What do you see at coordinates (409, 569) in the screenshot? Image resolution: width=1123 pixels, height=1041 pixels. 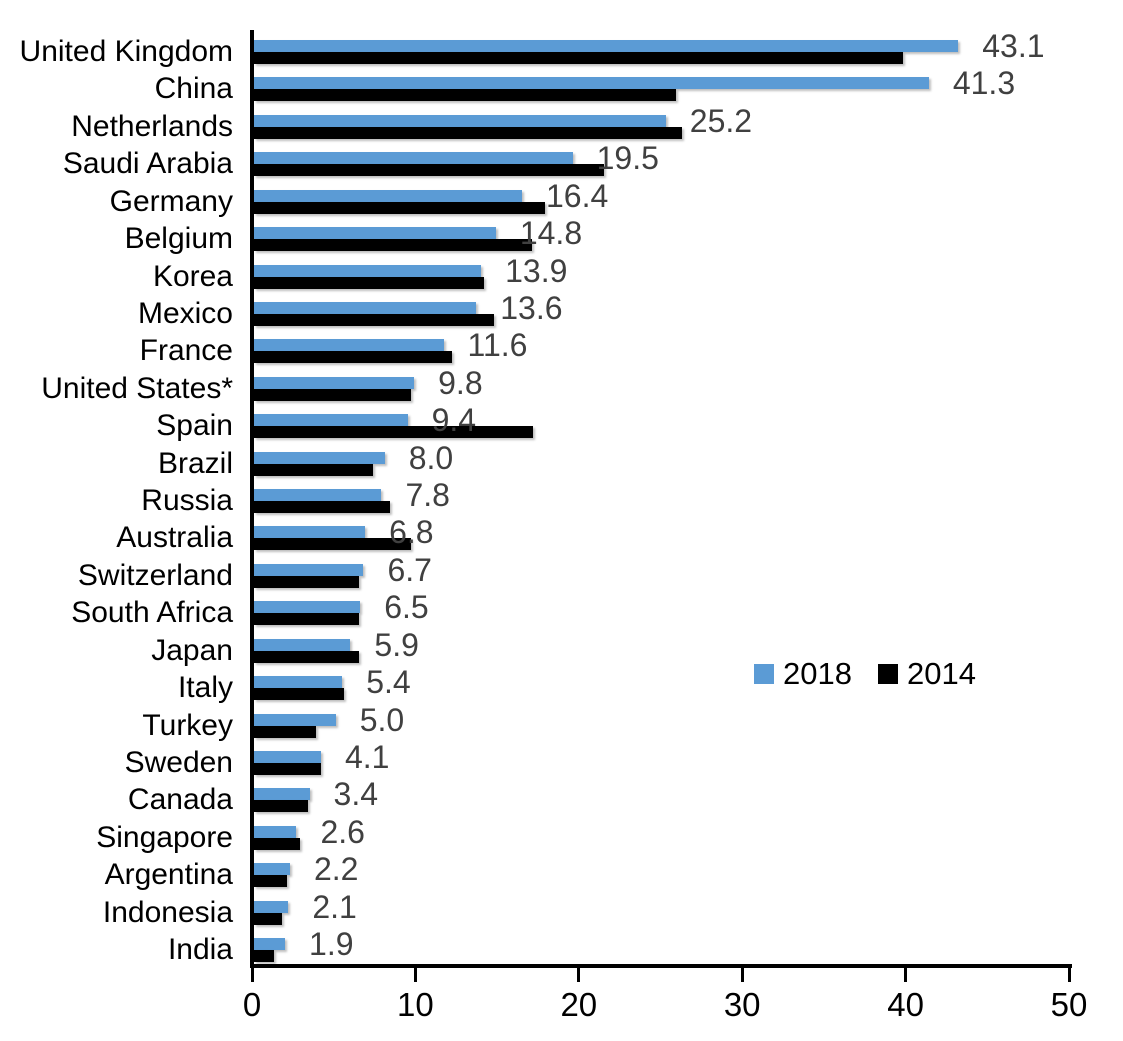 I see `value-label-switzerland: 6.7` at bounding box center [409, 569].